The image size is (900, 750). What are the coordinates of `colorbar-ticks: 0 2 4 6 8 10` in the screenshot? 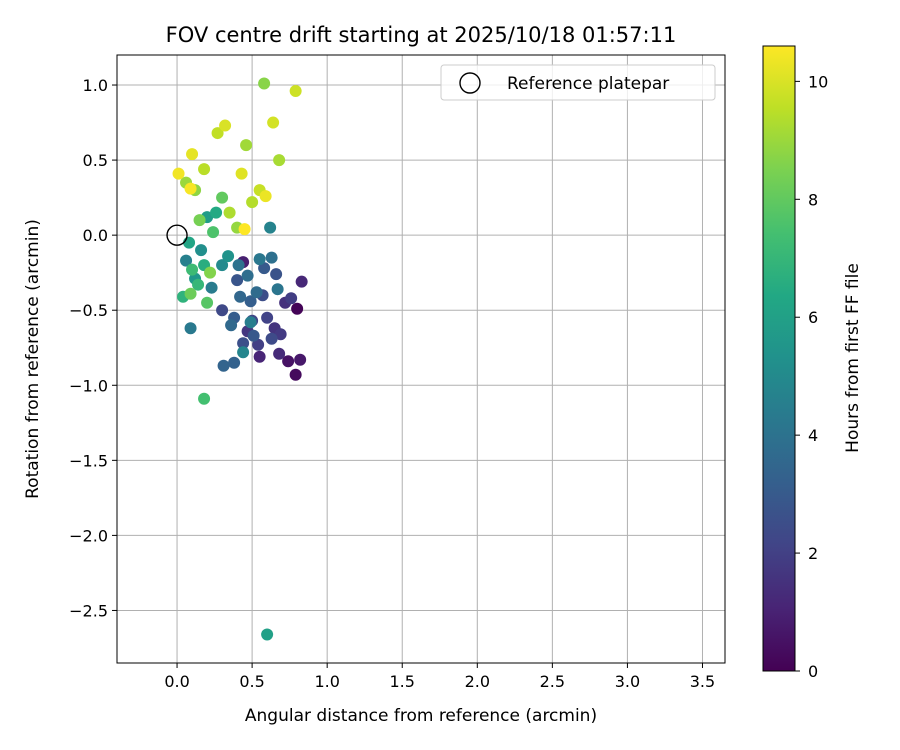 It's located at (811, 376).